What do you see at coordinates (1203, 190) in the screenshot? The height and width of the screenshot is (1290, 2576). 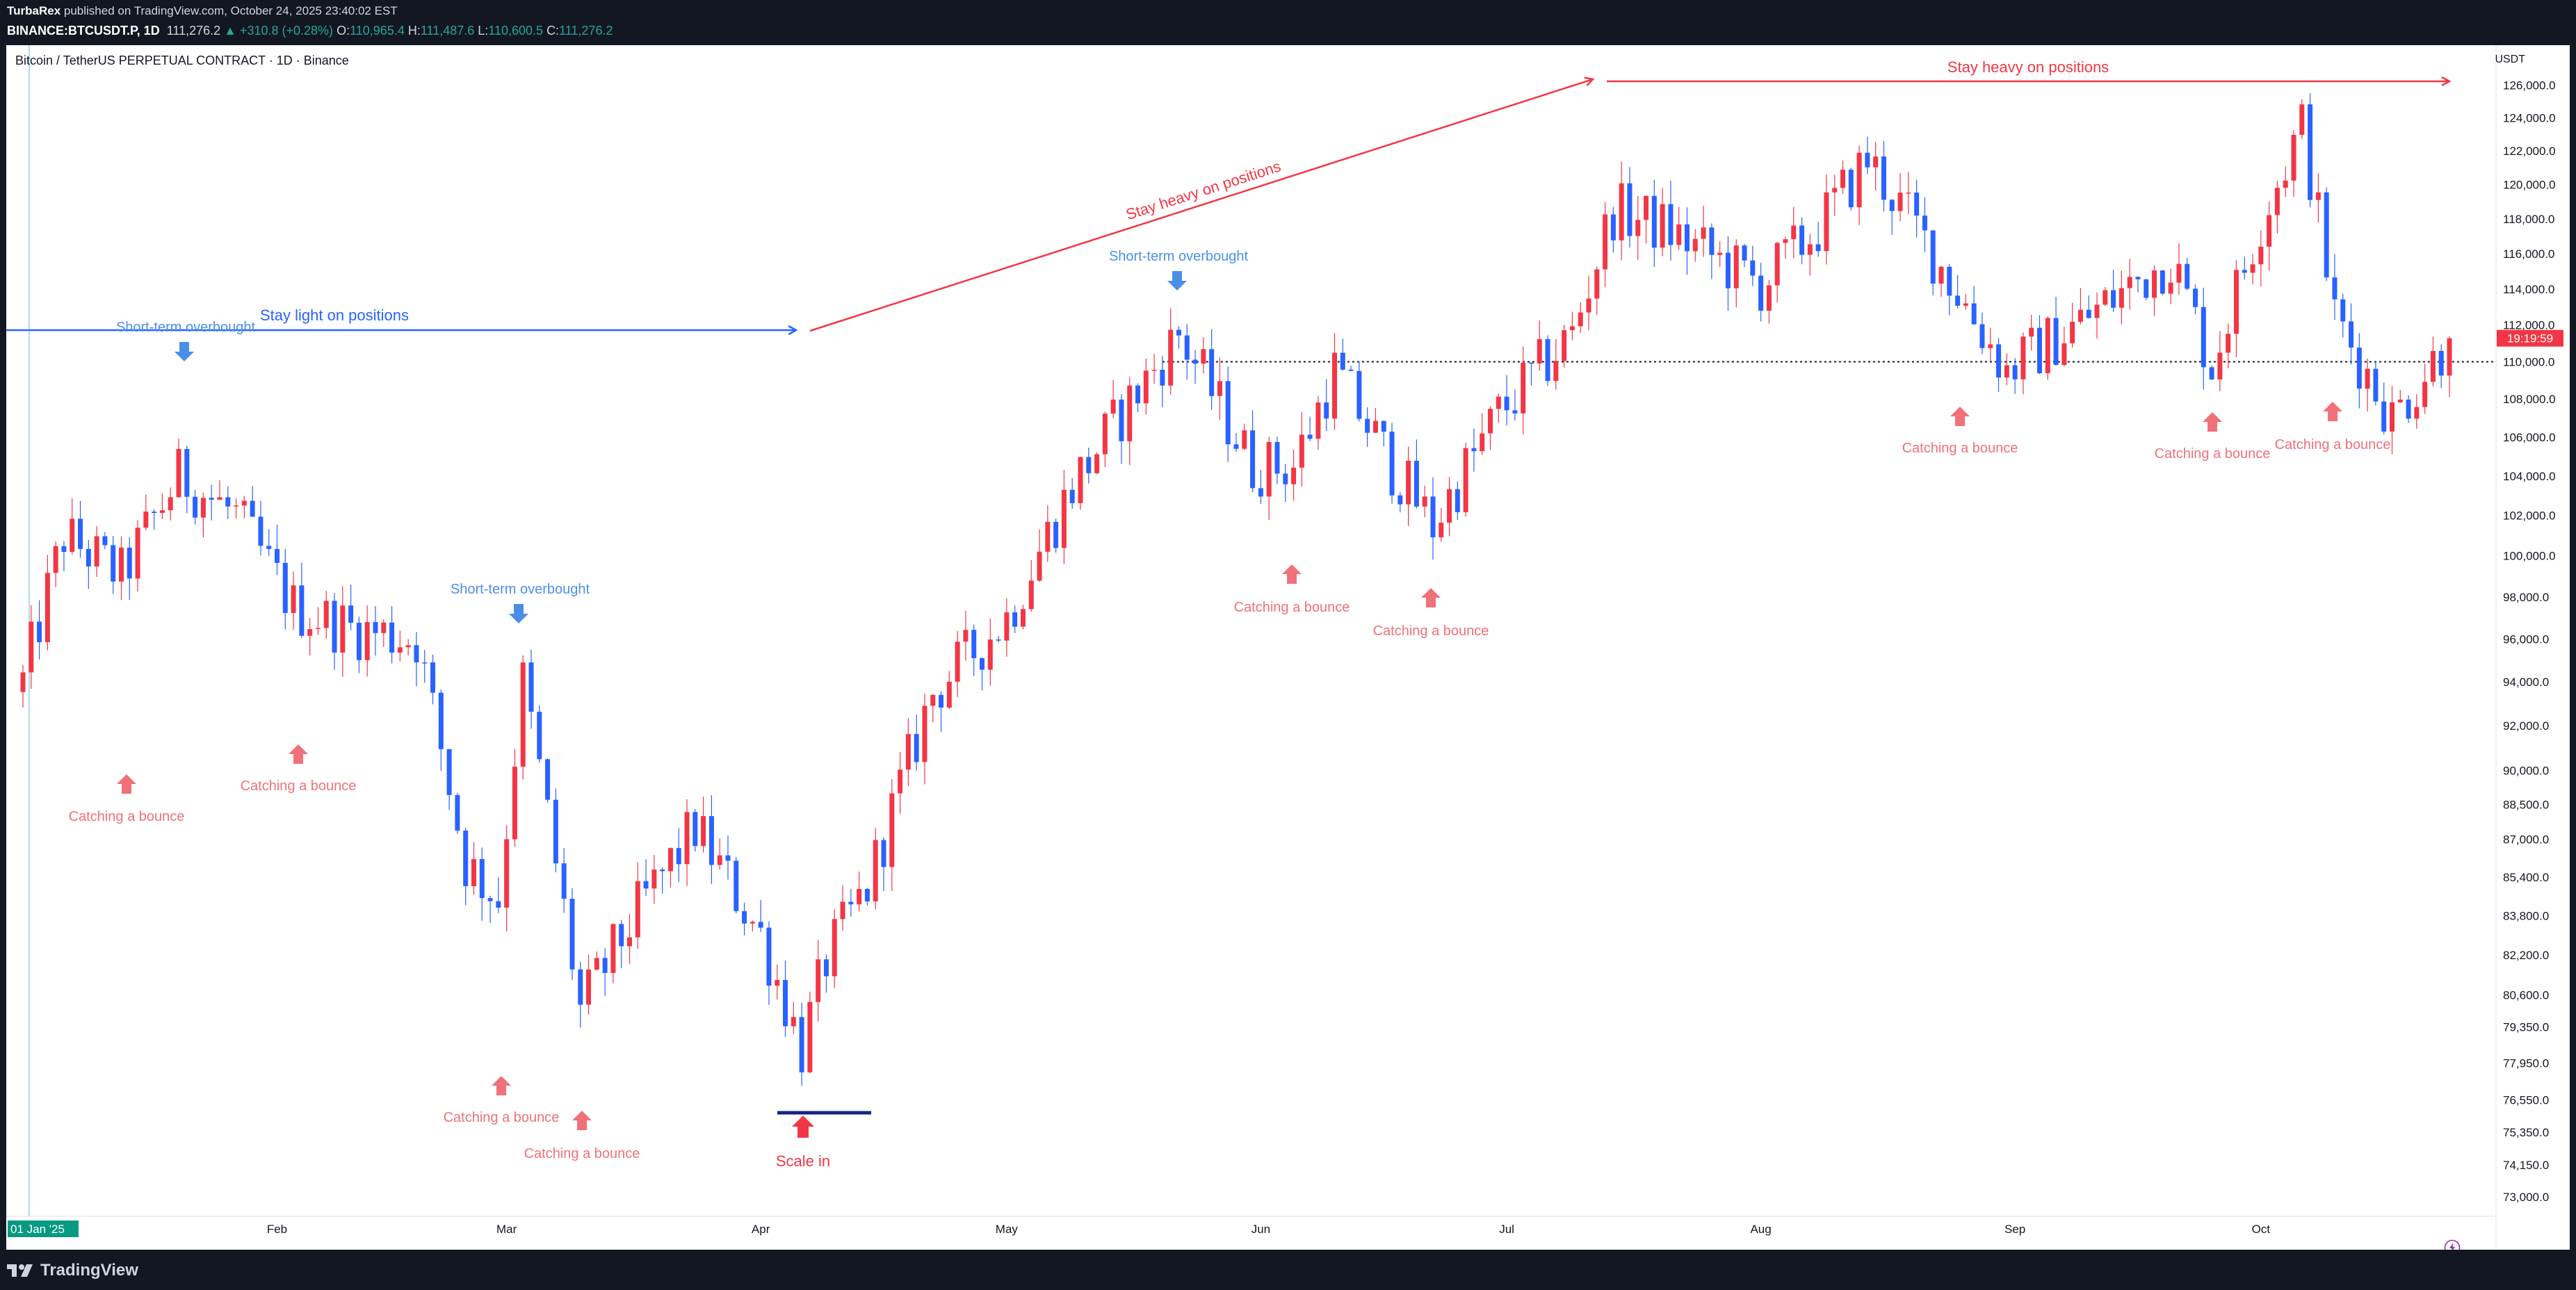 I see `annotation-label: Stay heavy on positions` at bounding box center [1203, 190].